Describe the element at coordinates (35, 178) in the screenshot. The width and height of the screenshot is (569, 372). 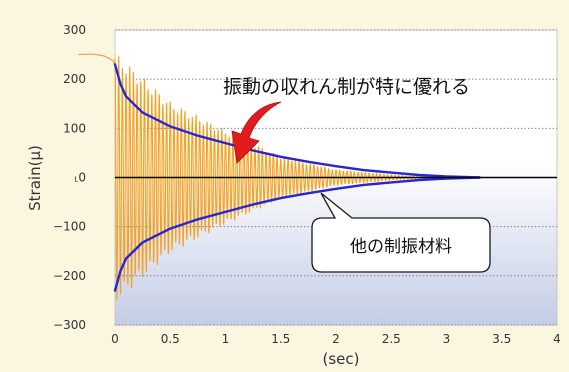
I see `y-axis-title: Strain(μ)` at that location.